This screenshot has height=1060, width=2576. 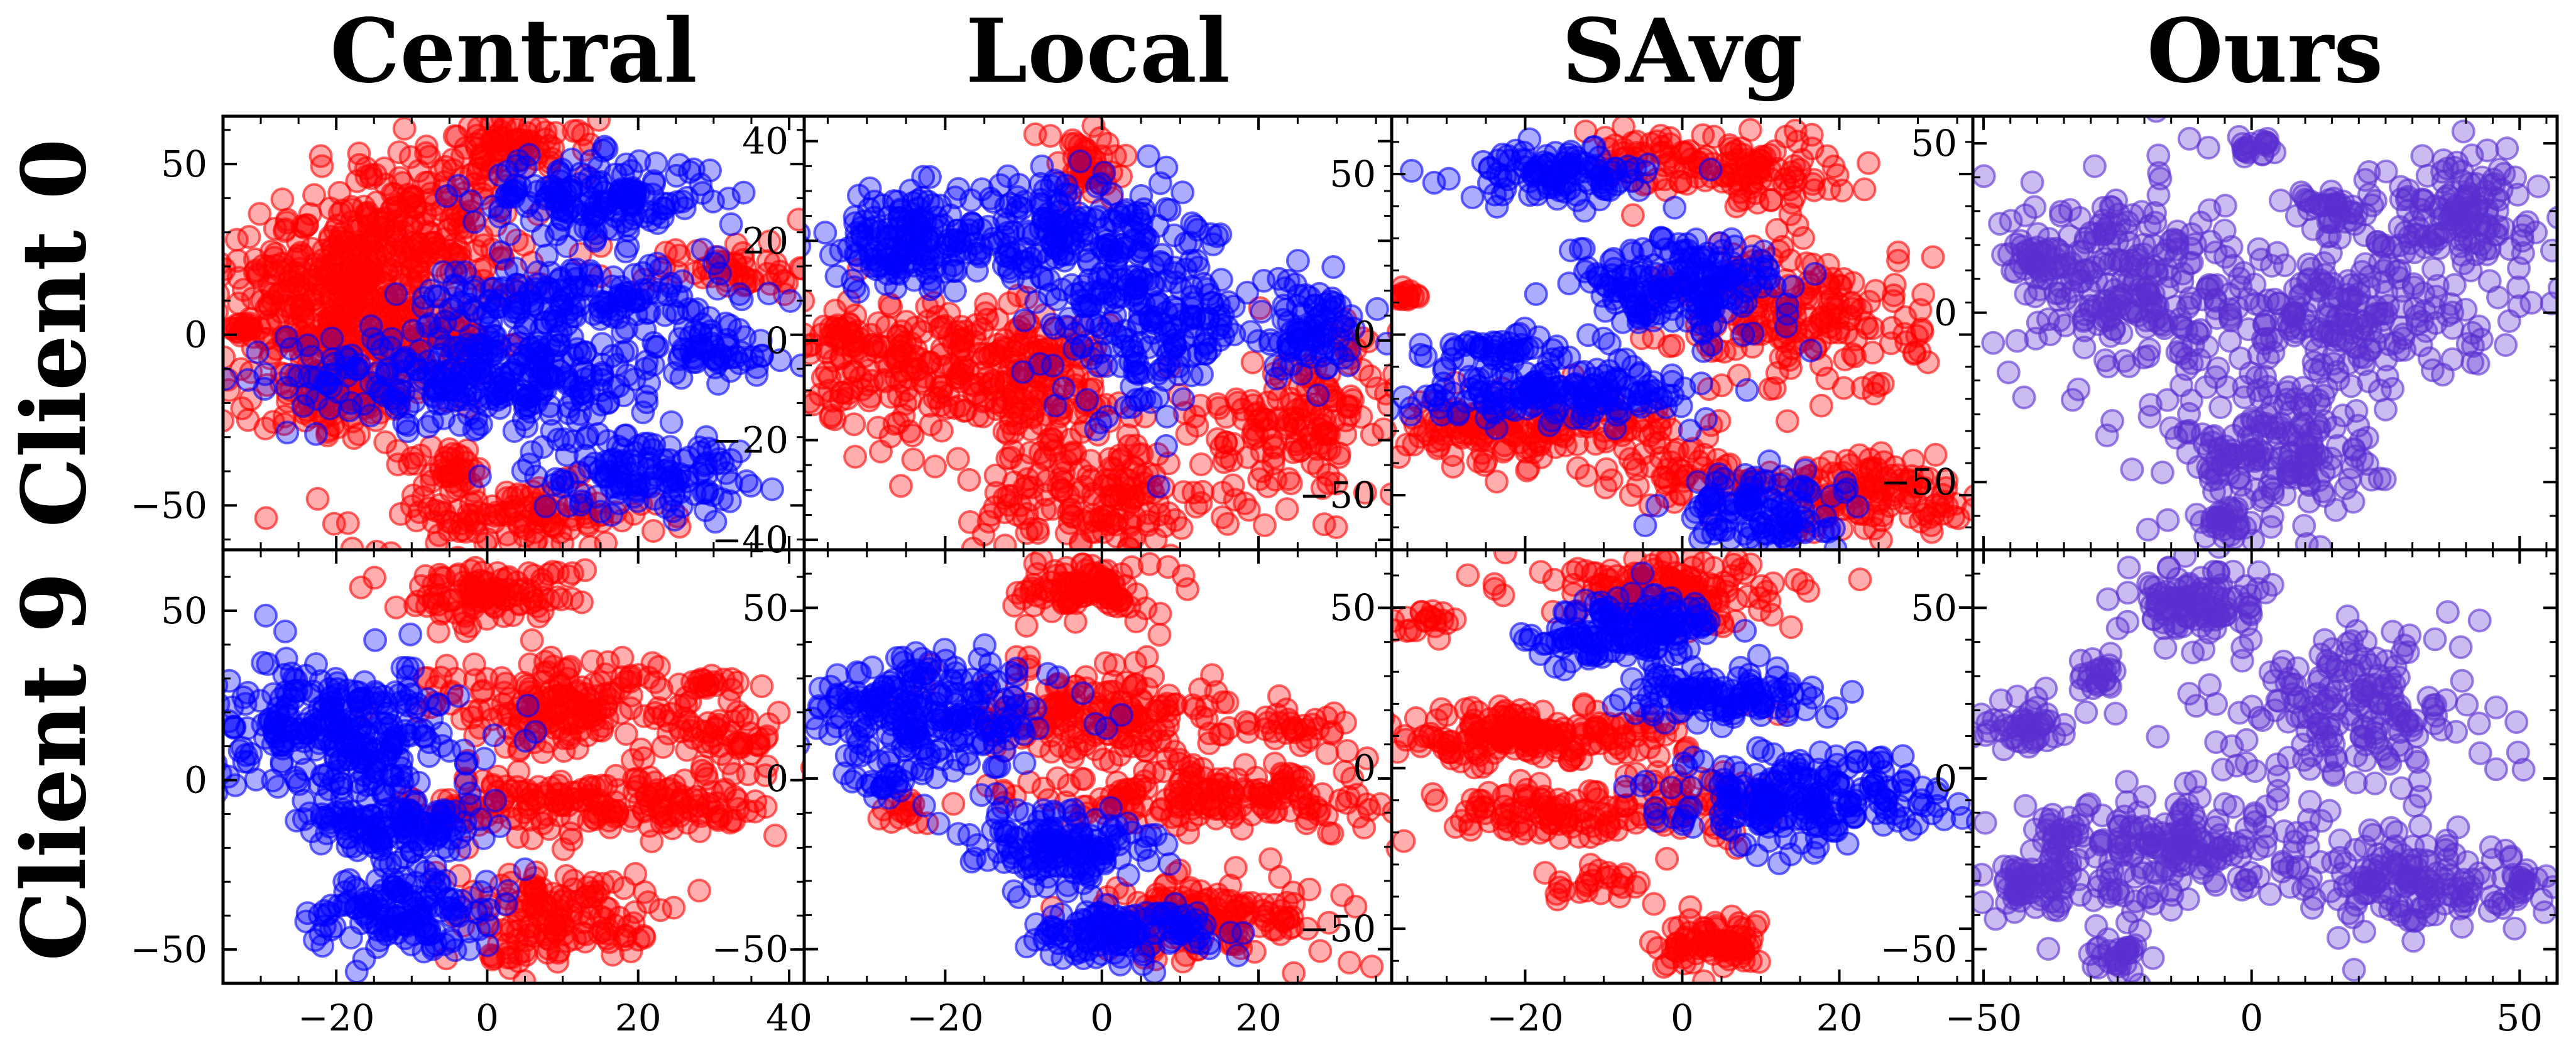 What do you see at coordinates (751, 440) in the screenshot?
I see `y-tick-label: −20` at bounding box center [751, 440].